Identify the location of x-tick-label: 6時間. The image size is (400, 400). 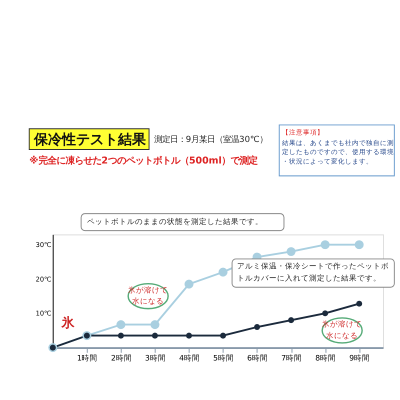
(257, 357).